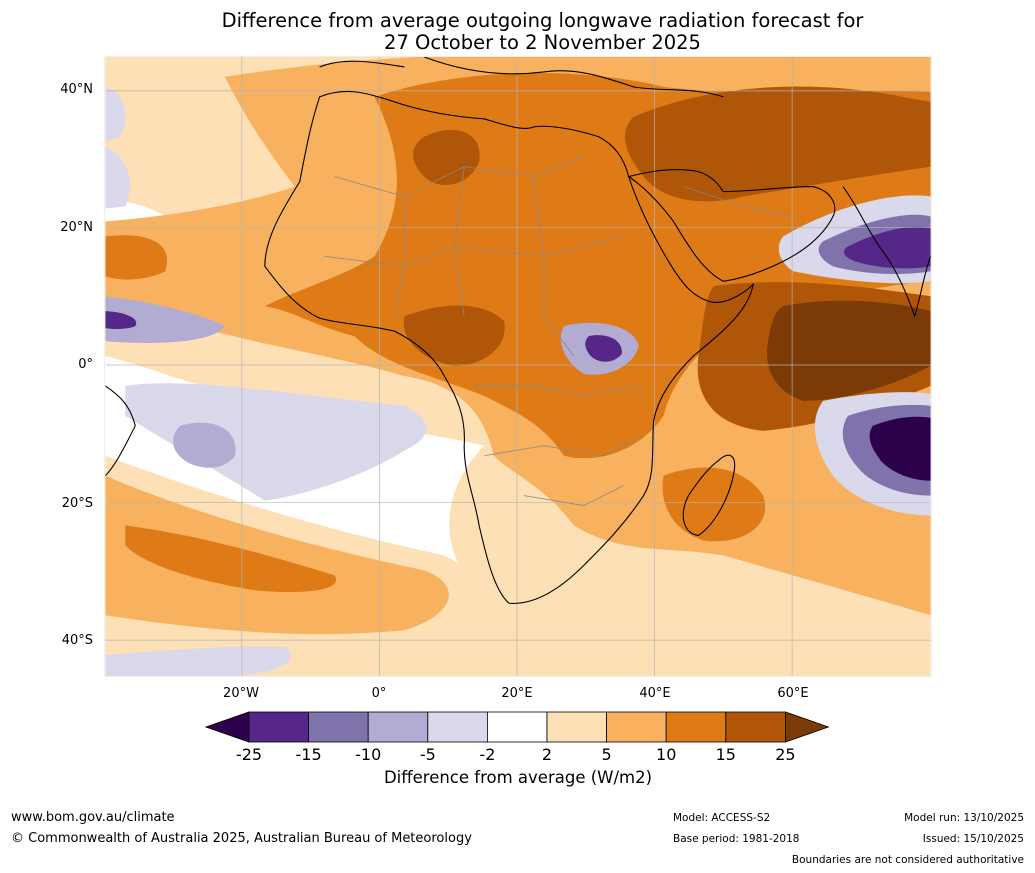  I want to click on anomaly-zone-10-15-madagascar, so click(714, 504).